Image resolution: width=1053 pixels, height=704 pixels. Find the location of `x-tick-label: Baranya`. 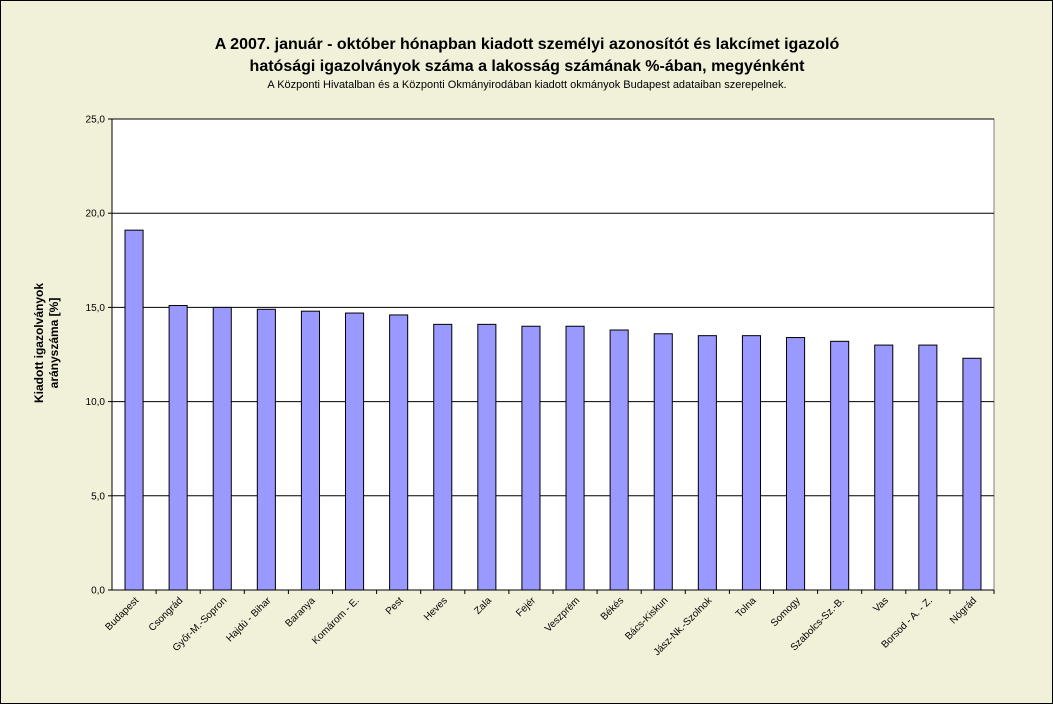

x-tick-label: Baranya is located at coordinates (300, 612).